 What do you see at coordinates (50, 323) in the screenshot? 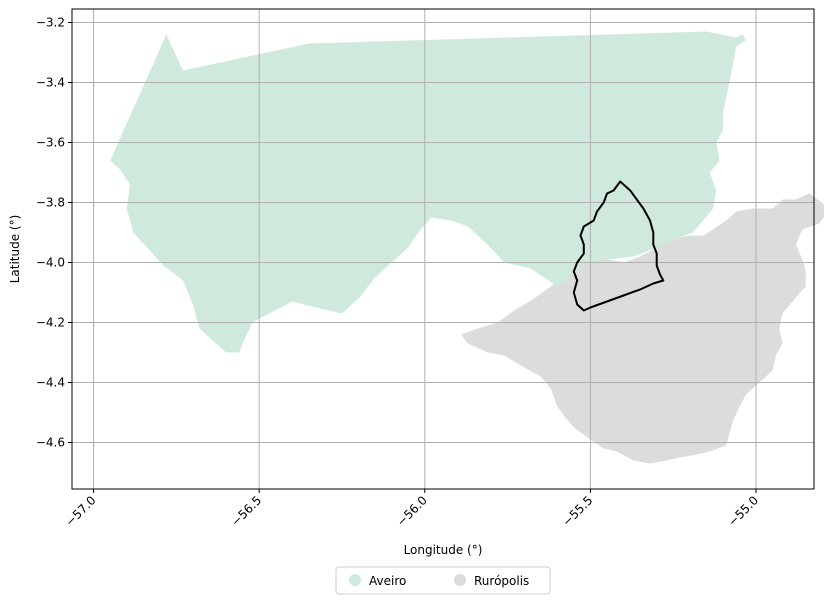
I see `y-tick-label: −4.2` at bounding box center [50, 323].